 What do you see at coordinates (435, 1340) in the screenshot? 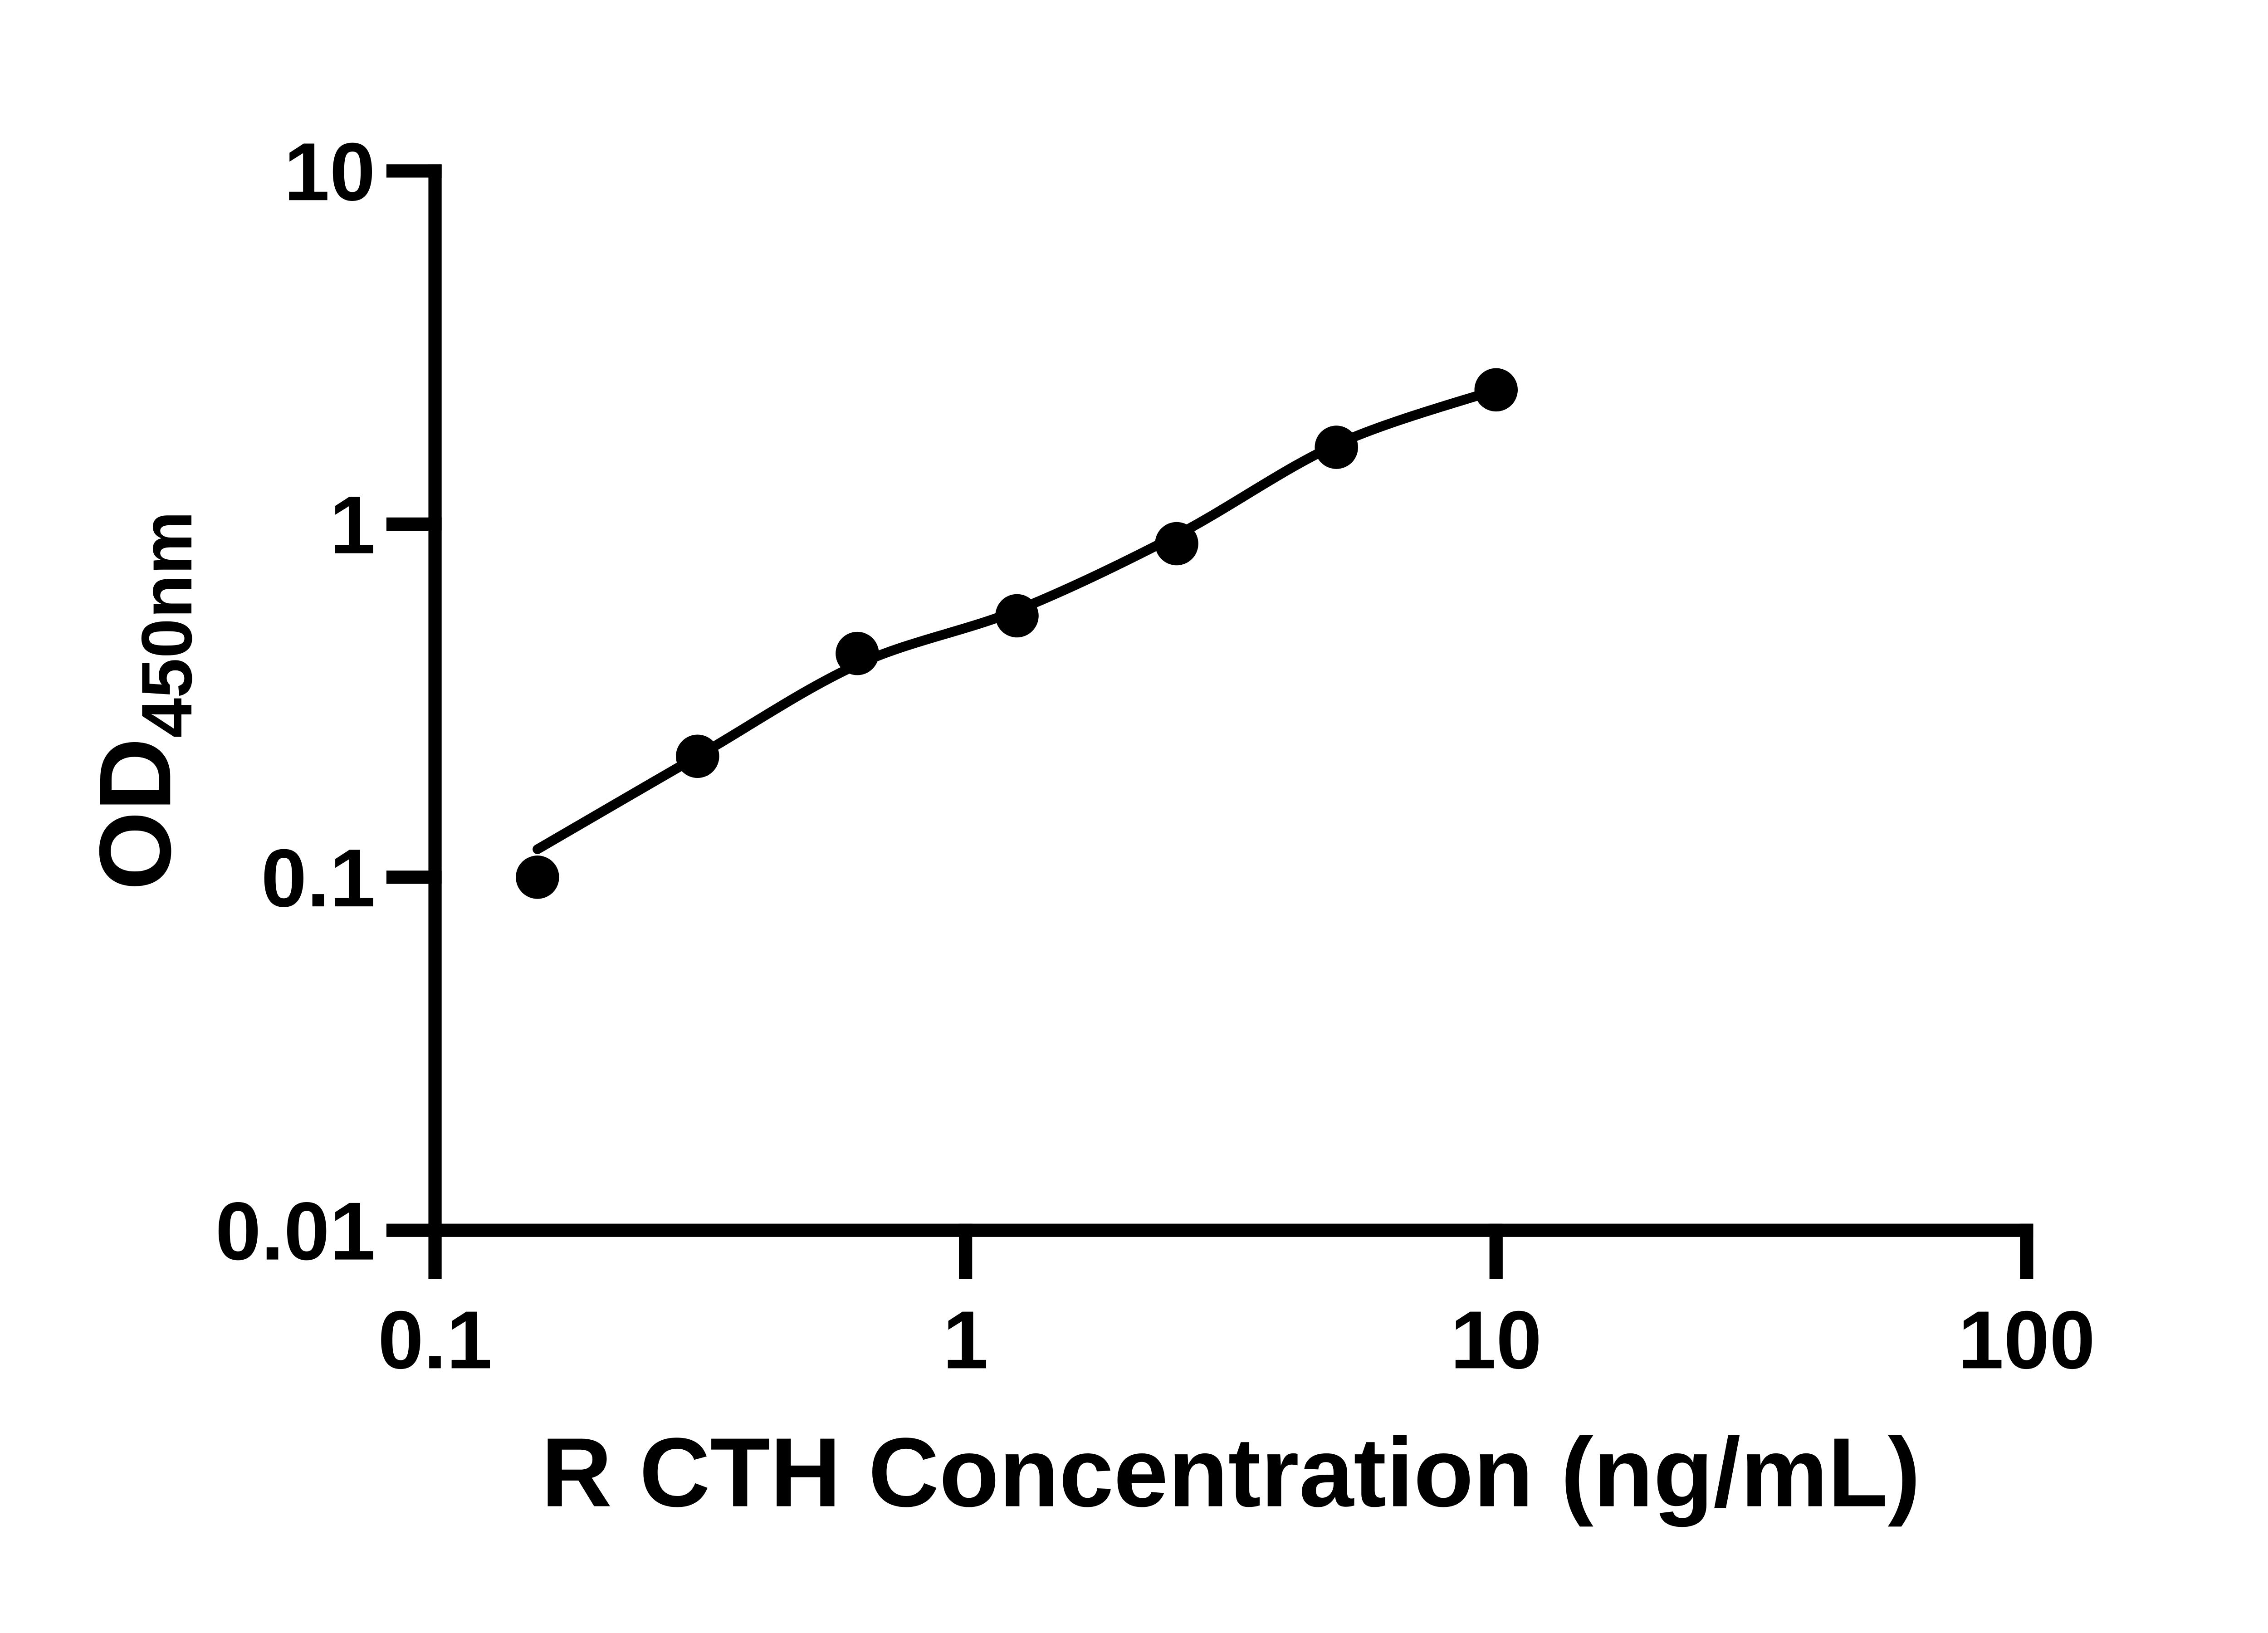
I see `x-tick-label-0.1: 0.1` at bounding box center [435, 1340].